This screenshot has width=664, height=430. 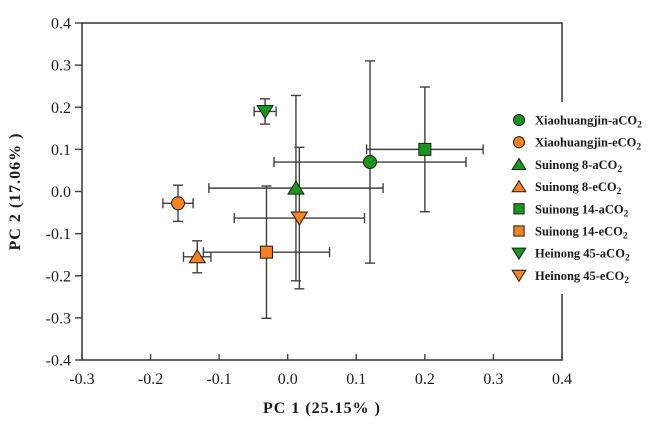 I want to click on y-tick-label: -0.3, so click(x=58, y=318).